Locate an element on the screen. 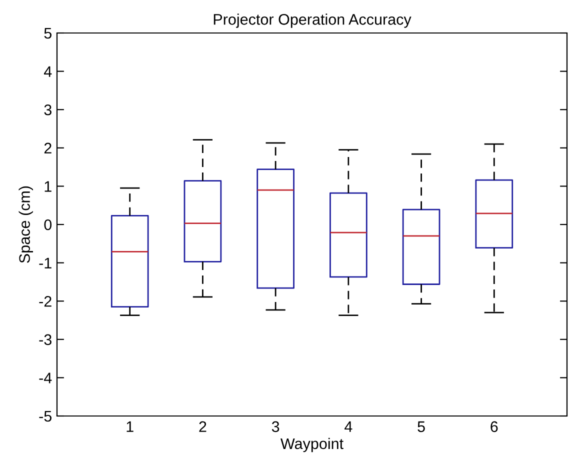  y-tick-label: 0 is located at coordinates (48, 224).